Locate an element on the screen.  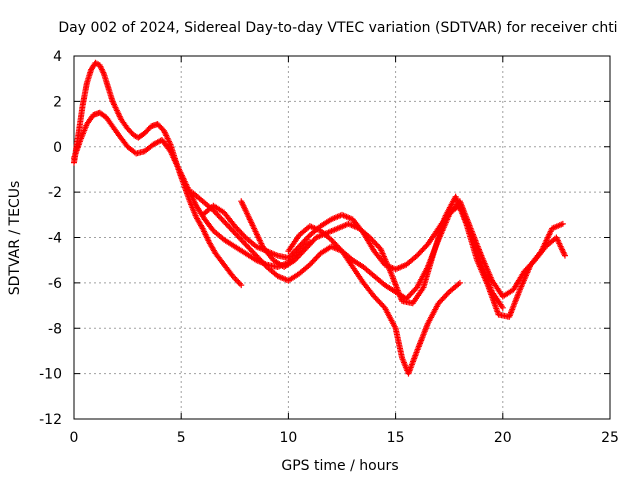
x-axis-label: GPS time / hours is located at coordinates (339, 466).